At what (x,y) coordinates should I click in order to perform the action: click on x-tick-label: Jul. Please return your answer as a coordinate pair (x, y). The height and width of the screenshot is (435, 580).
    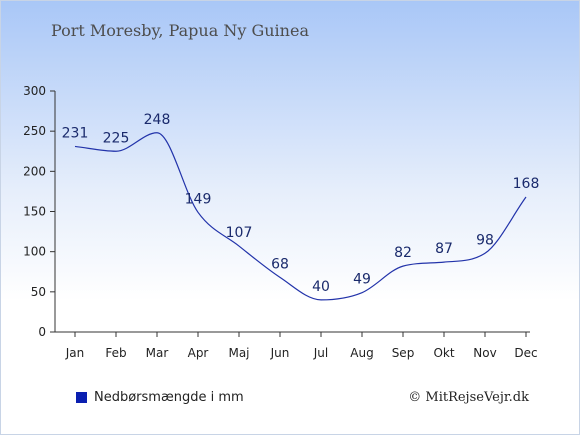
    Looking at the image, I should click on (320, 353).